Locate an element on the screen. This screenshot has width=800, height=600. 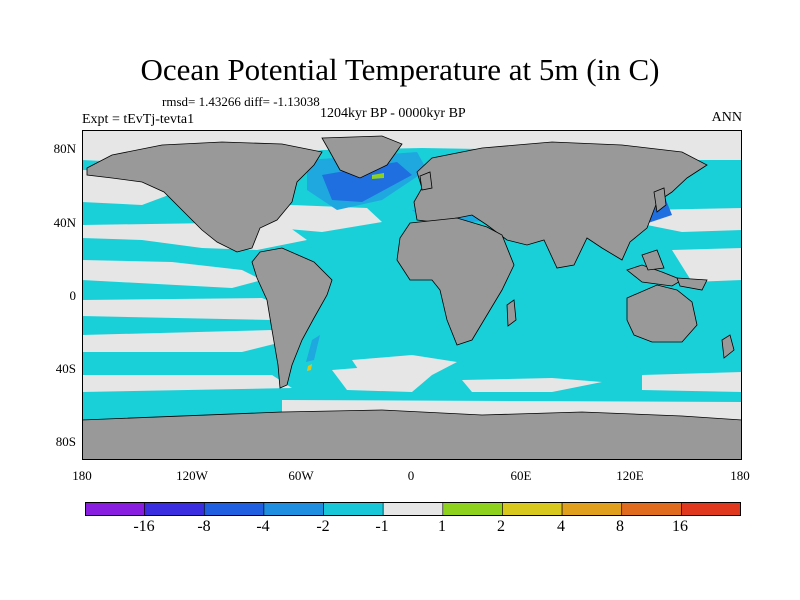
colorbar-label: -2 is located at coordinates (323, 526).